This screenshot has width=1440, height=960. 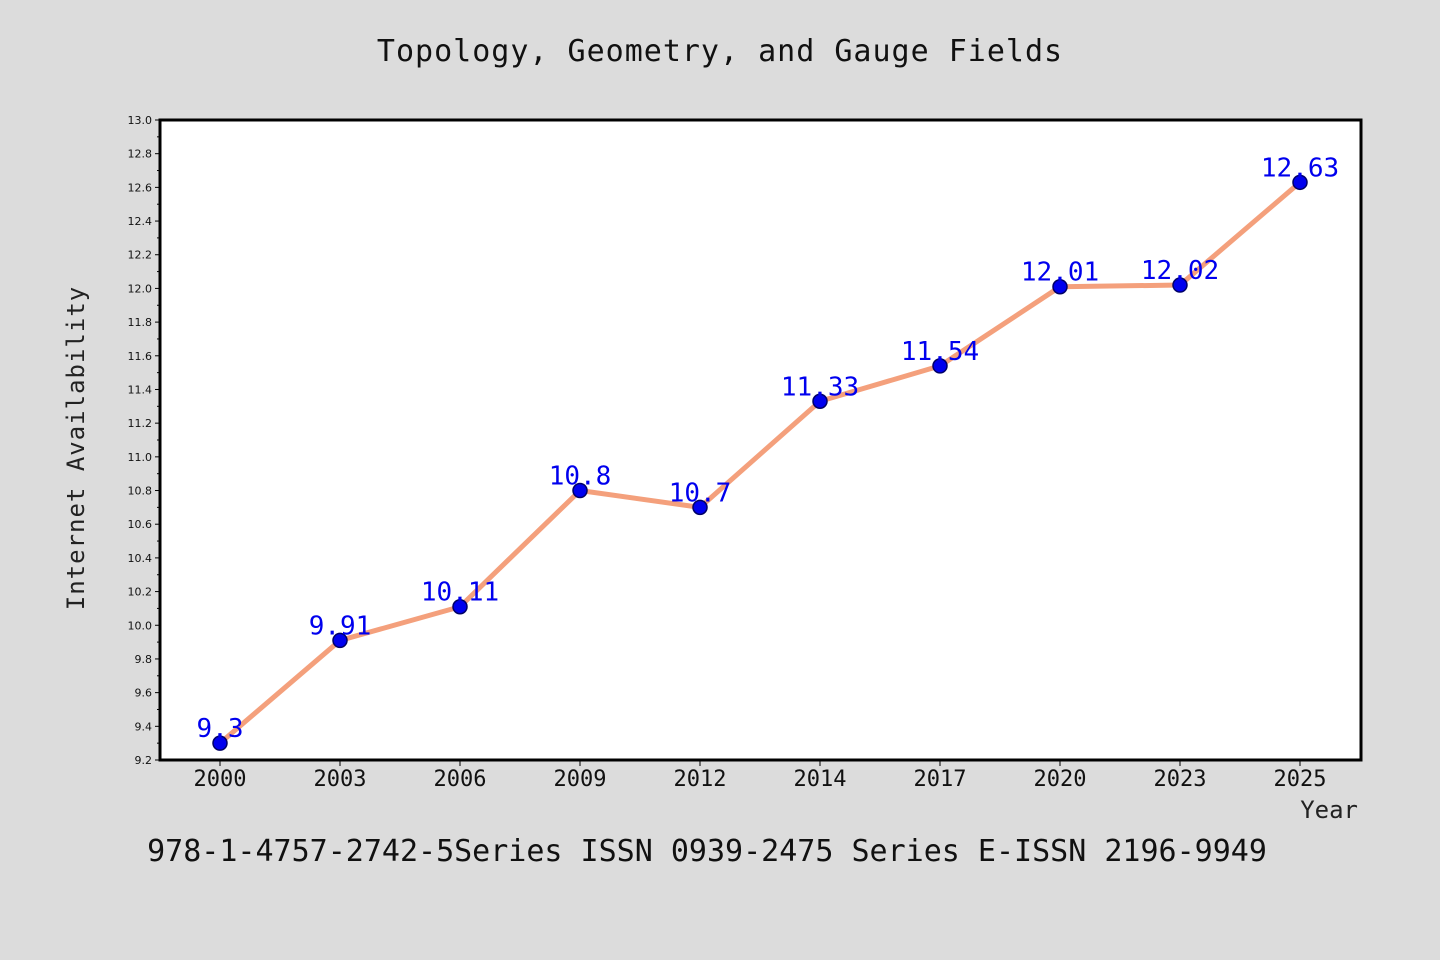 What do you see at coordinates (1060, 273) in the screenshot?
I see `data-label: 12.01` at bounding box center [1060, 273].